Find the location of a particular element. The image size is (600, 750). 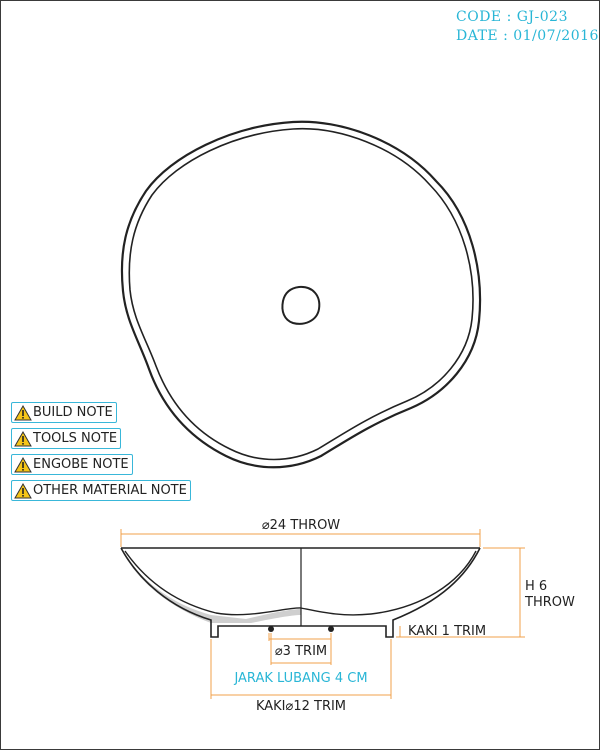

side-view is located at coordinates (300, 592).